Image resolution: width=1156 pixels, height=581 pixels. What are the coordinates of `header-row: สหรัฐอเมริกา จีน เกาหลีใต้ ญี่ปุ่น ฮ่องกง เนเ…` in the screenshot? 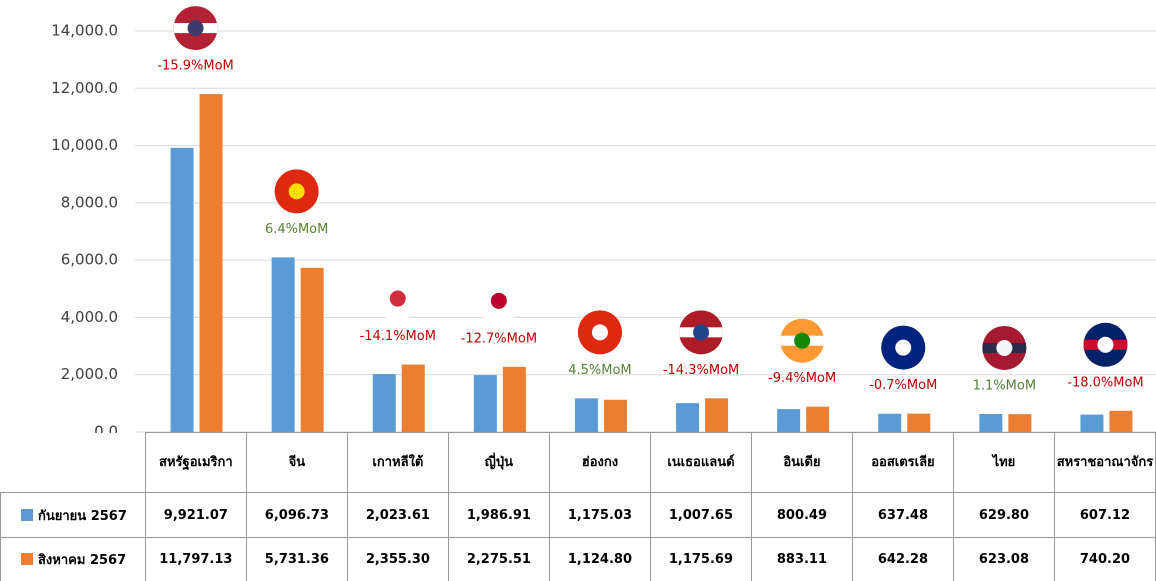 It's located at (578, 462).